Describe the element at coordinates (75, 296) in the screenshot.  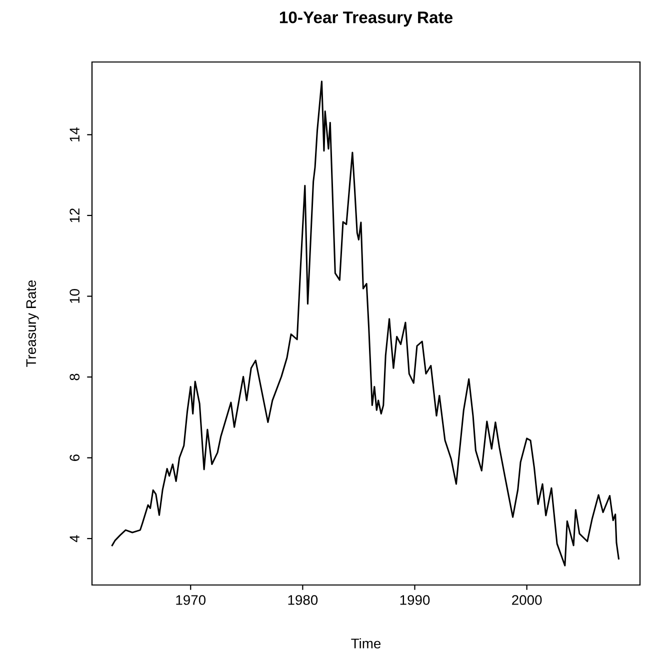
I see `y-tick-label: 10` at that location.